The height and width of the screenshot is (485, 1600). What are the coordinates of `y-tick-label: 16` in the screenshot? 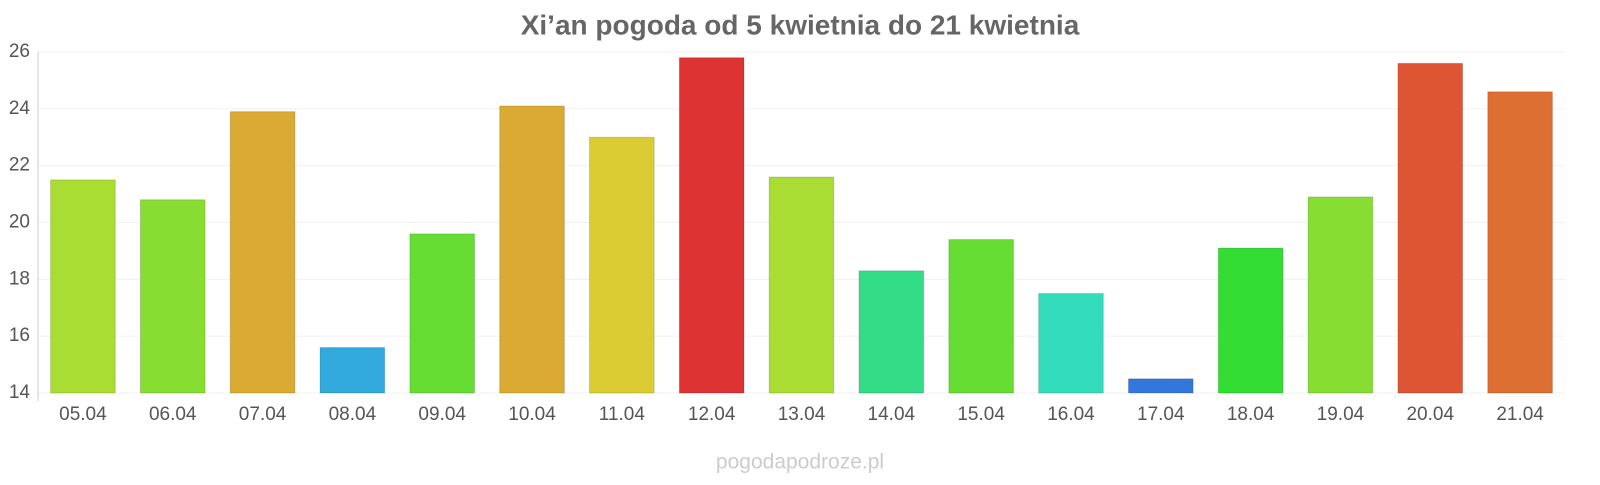 It's located at (19, 335).